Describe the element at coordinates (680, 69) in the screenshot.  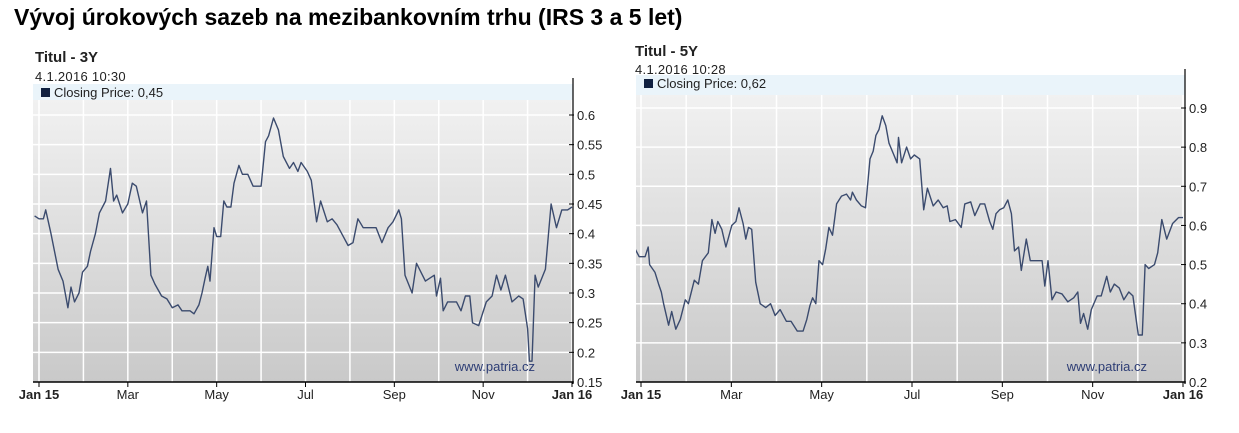
I see `chart-5y-timestamp: 4.1.2016 10:28` at that location.